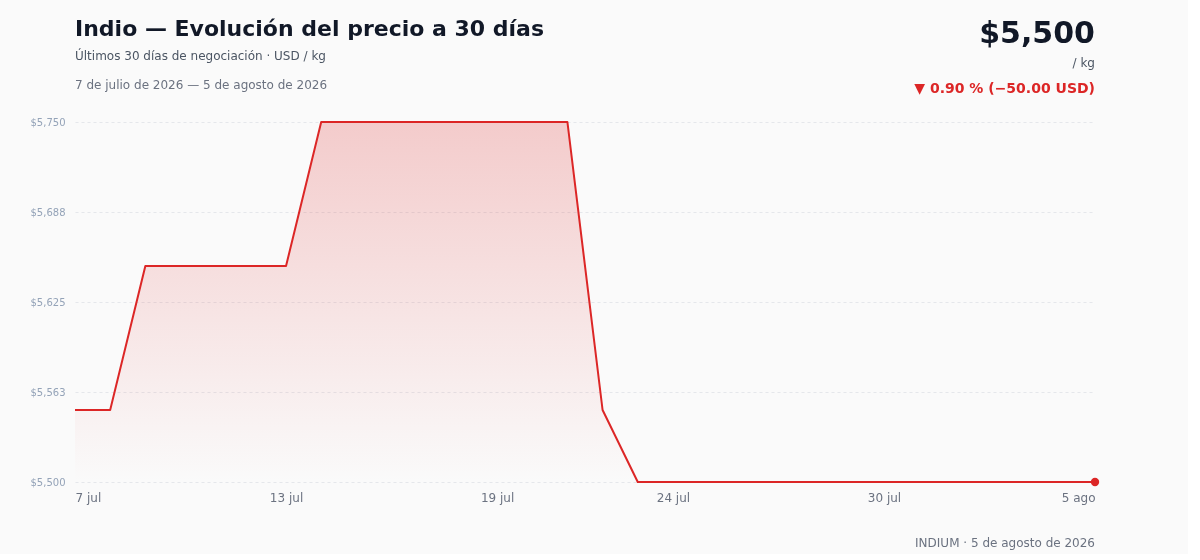 This screenshot has height=560, width=1200. Describe the element at coordinates (48, 122) in the screenshot. I see `y-tick-label: $5,750` at that location.